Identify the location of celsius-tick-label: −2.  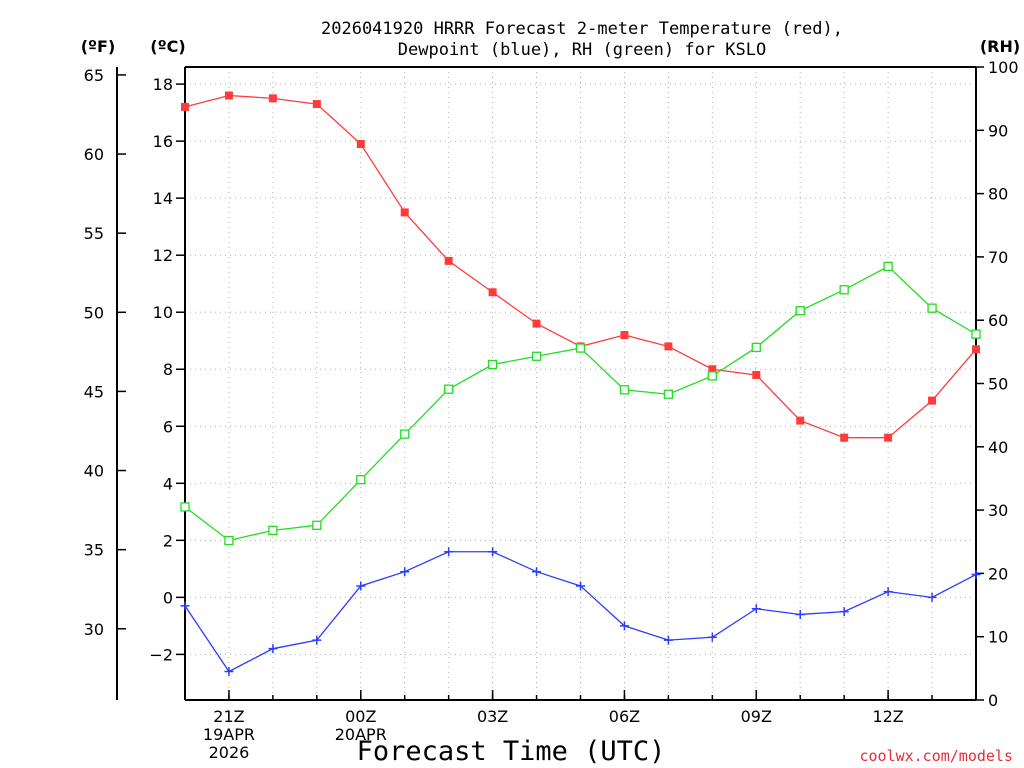
(161, 654).